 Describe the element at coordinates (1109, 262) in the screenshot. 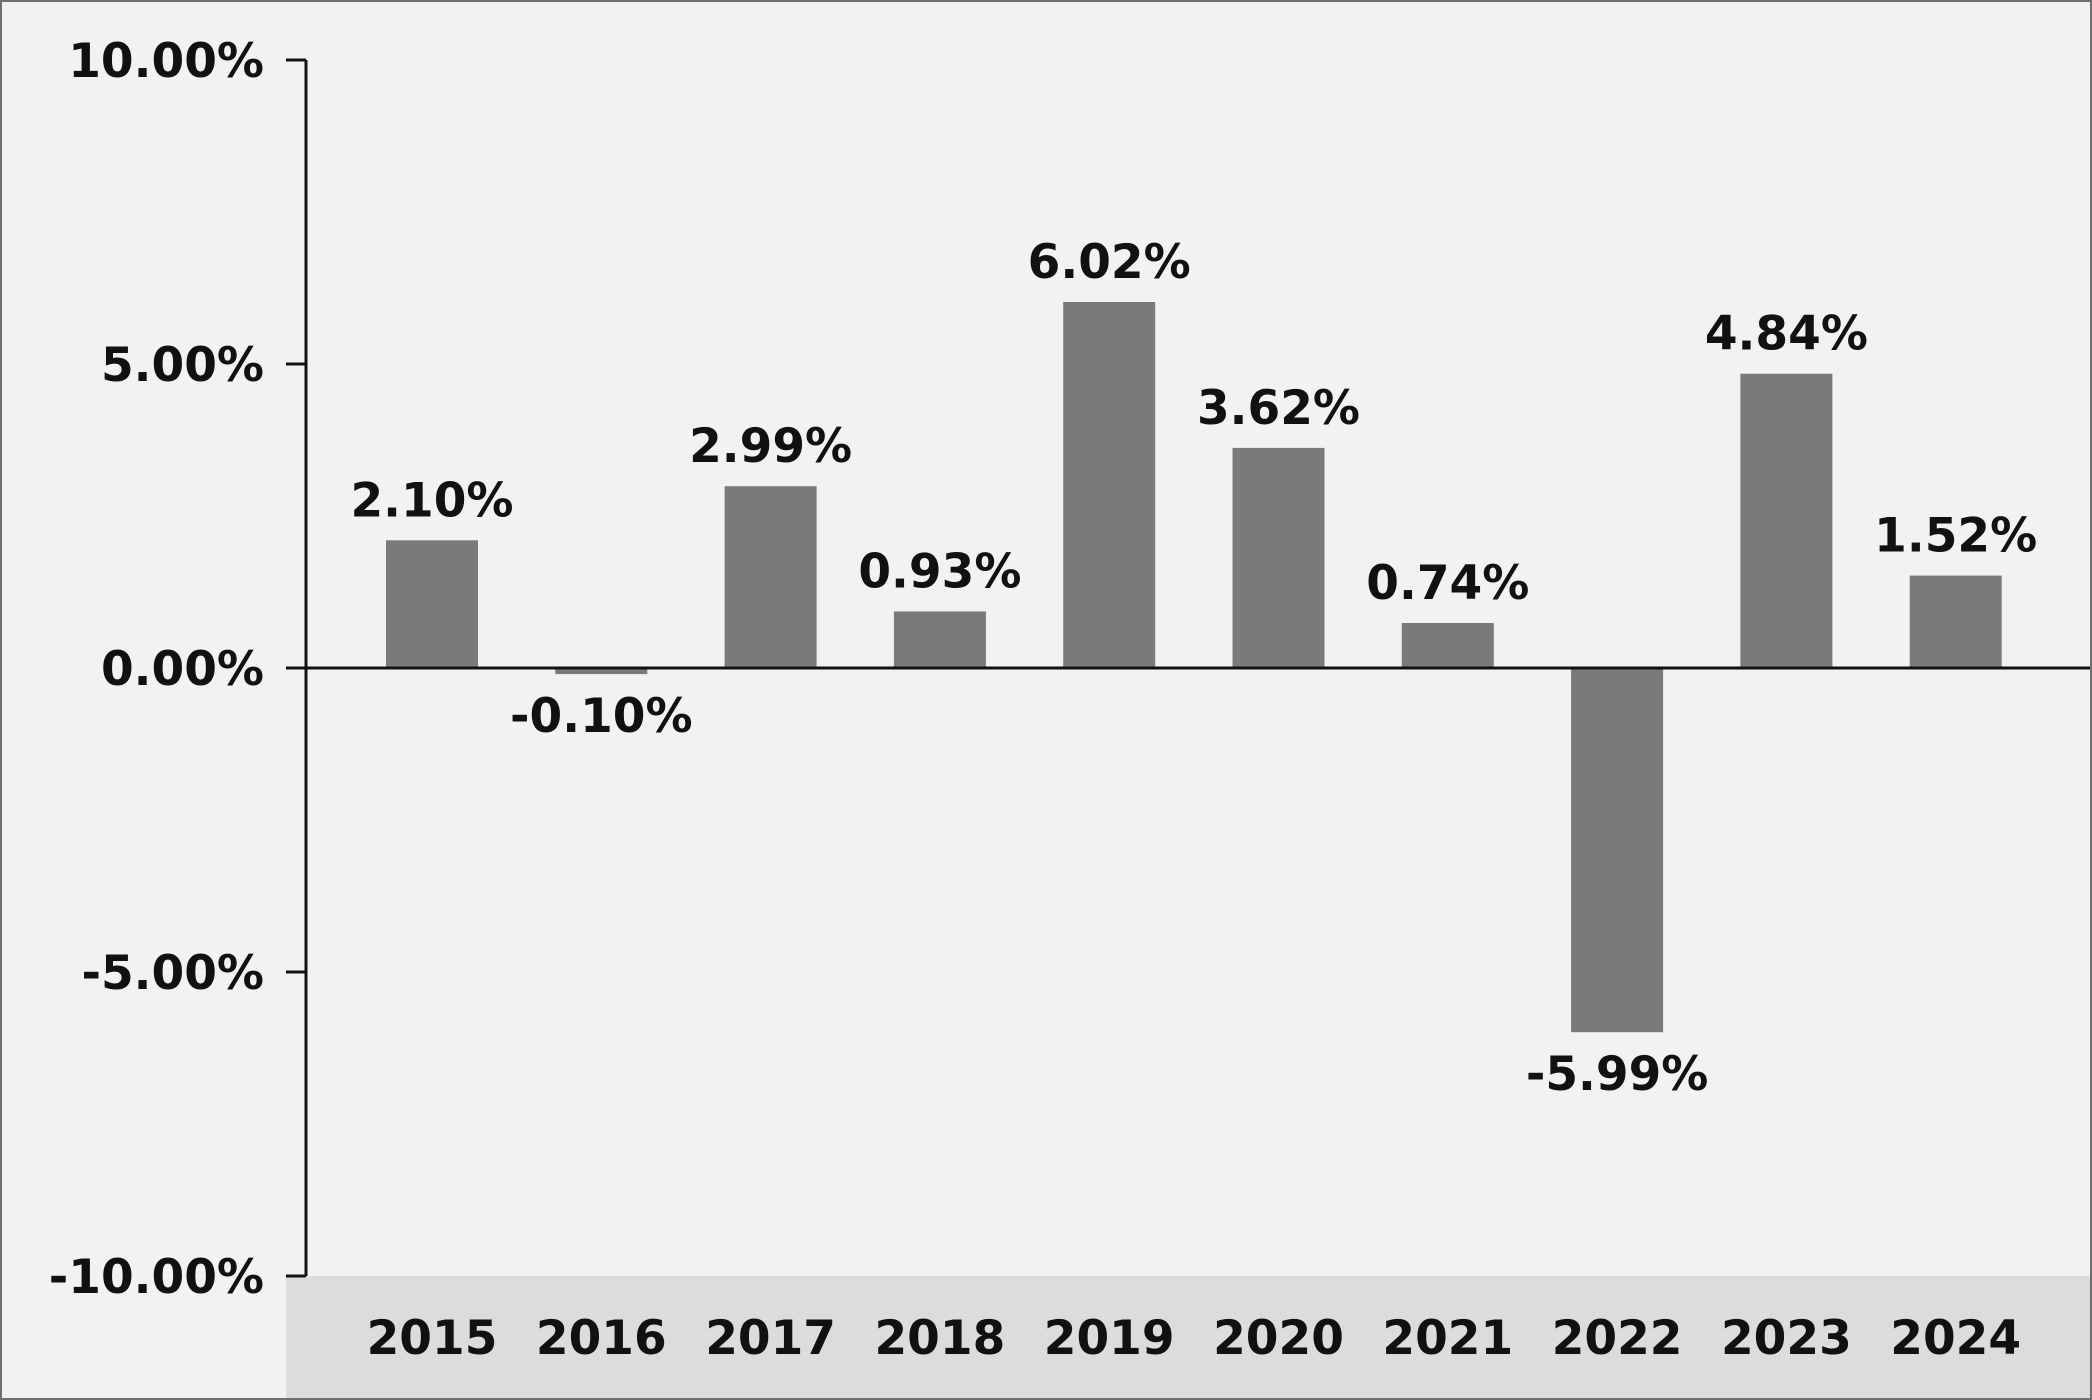

I see `data-label-2019: 6.02%` at that location.